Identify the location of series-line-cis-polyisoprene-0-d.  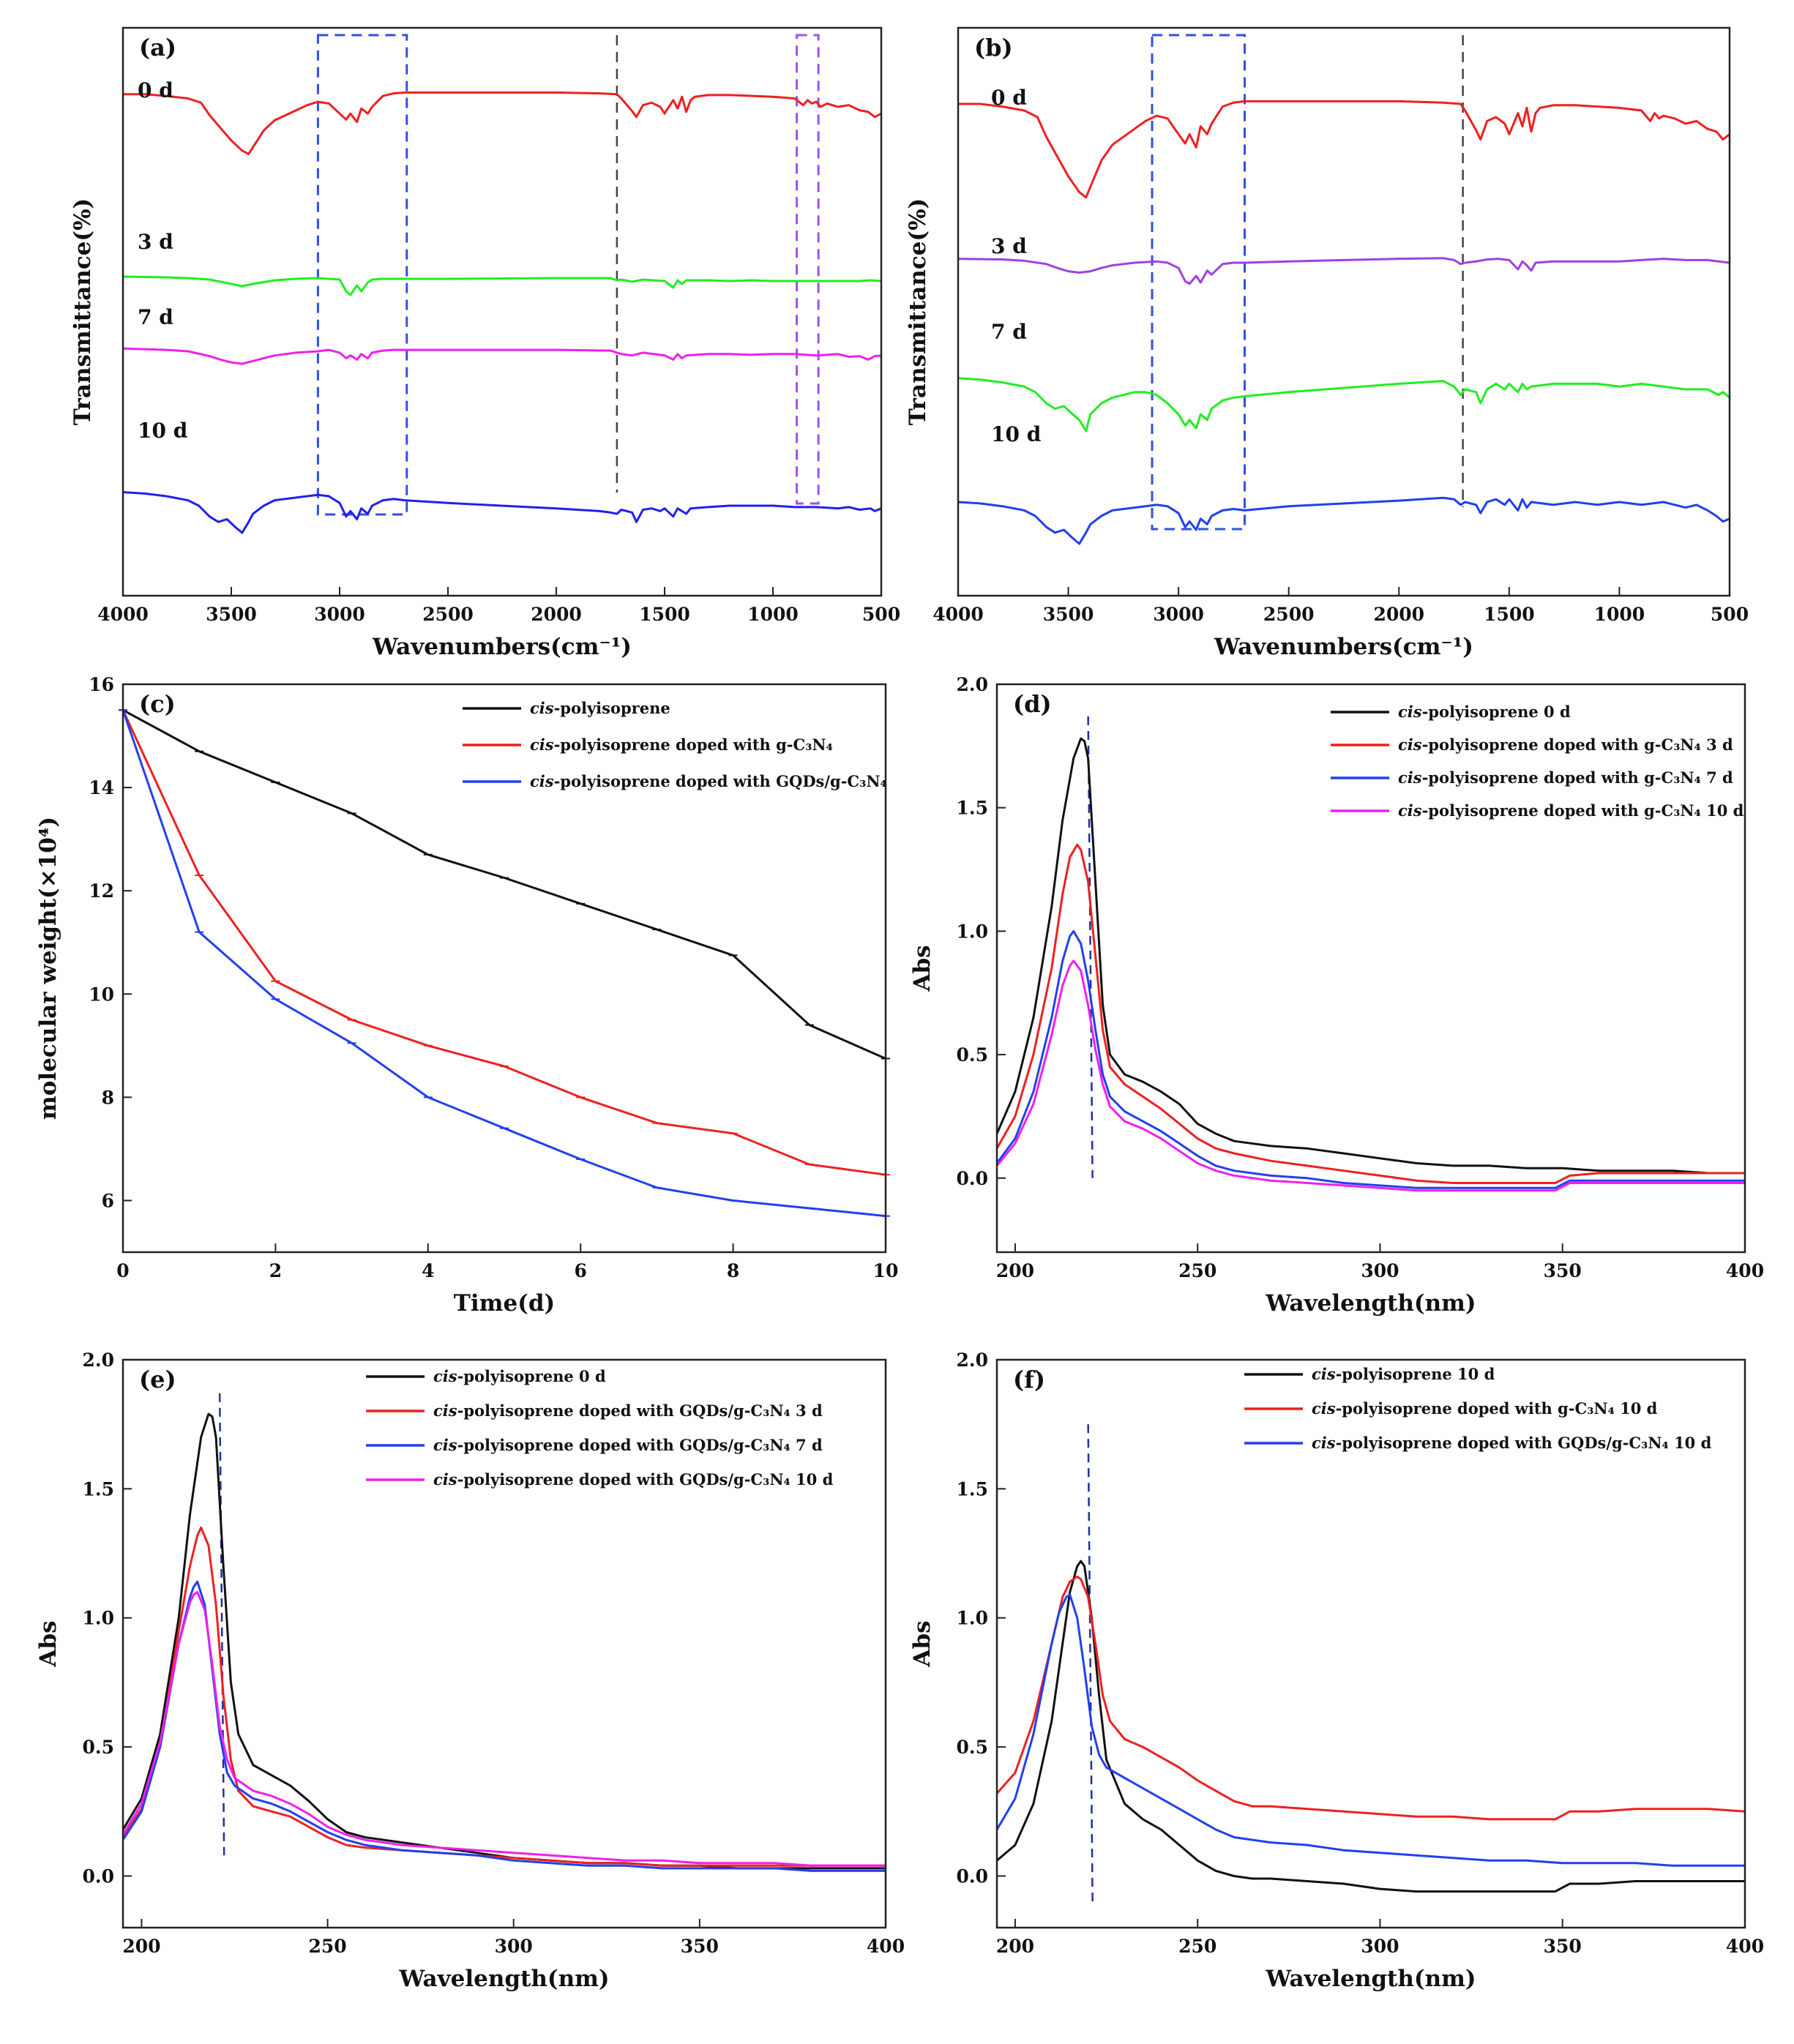
(1370, 956).